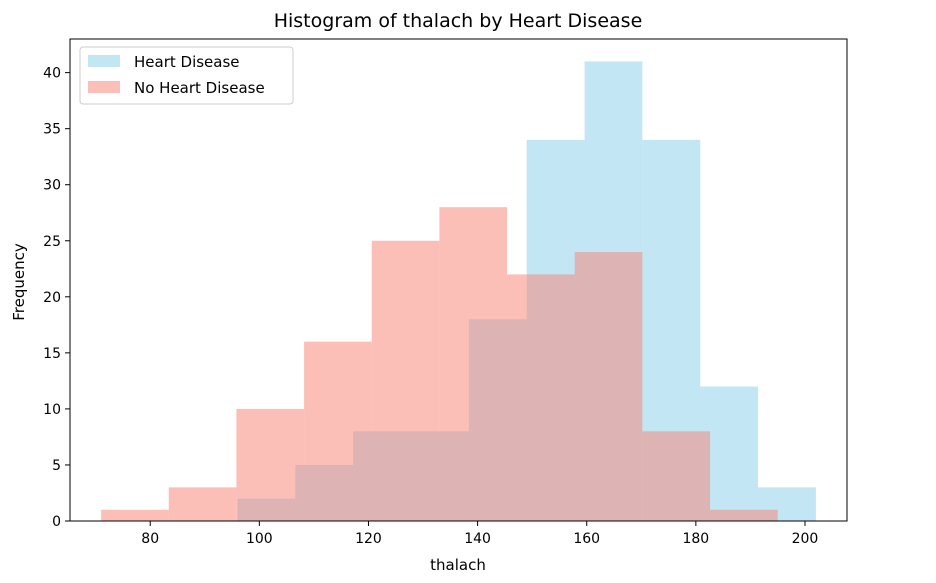 Image resolution: width=936 pixels, height=583 pixels. What do you see at coordinates (199, 88) in the screenshot?
I see `legend-label-no-heart-disease: No Heart Disease` at bounding box center [199, 88].